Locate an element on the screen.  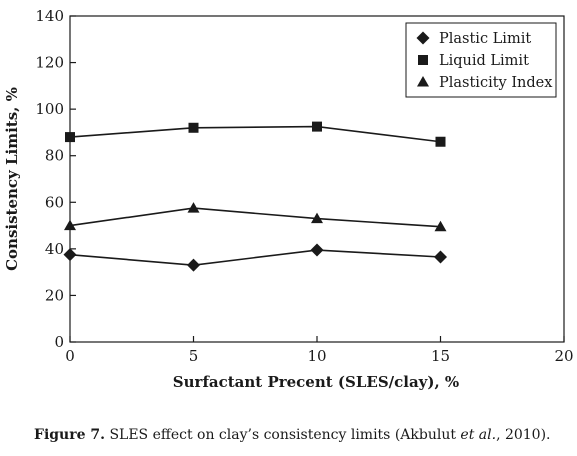
series-line-liquid-limit is located at coordinates (255, 134).